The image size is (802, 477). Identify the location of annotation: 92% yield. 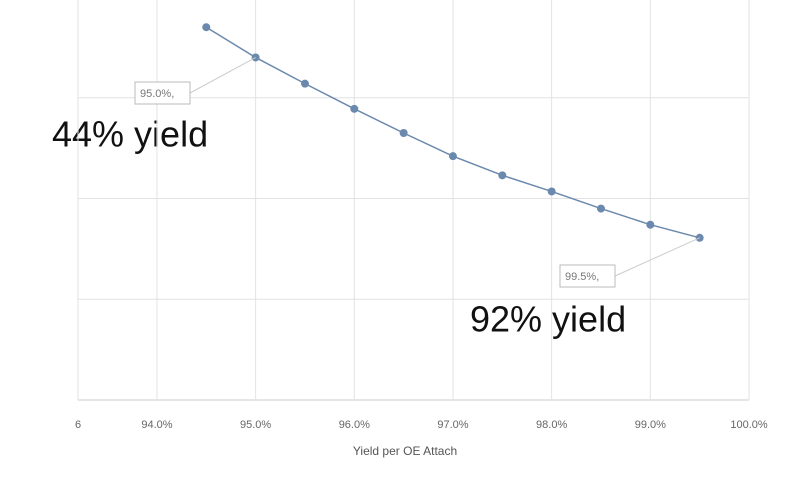
(548, 319).